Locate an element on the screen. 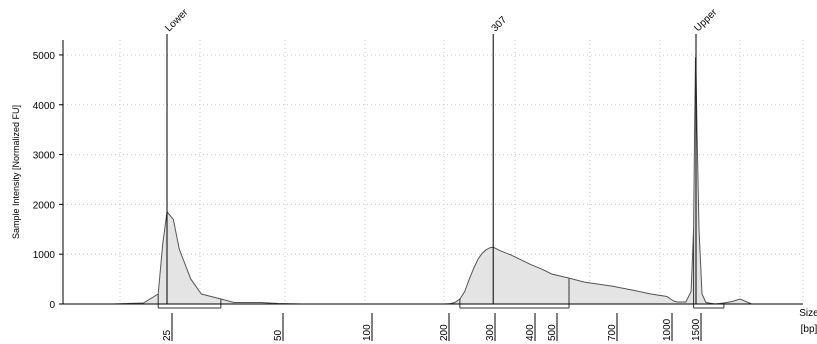 The width and height of the screenshot is (817, 344). x-tick-label: 400 is located at coordinates (530, 332).